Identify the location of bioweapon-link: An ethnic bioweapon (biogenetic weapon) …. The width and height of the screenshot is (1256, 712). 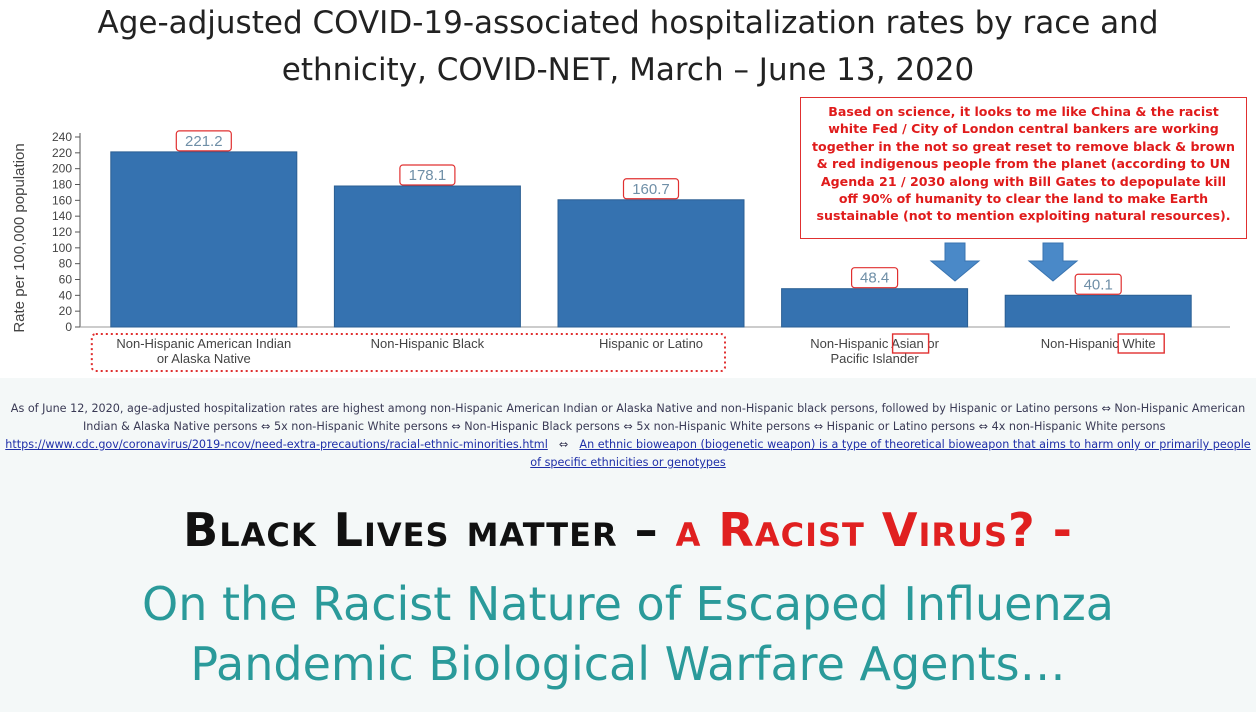
(890, 453).